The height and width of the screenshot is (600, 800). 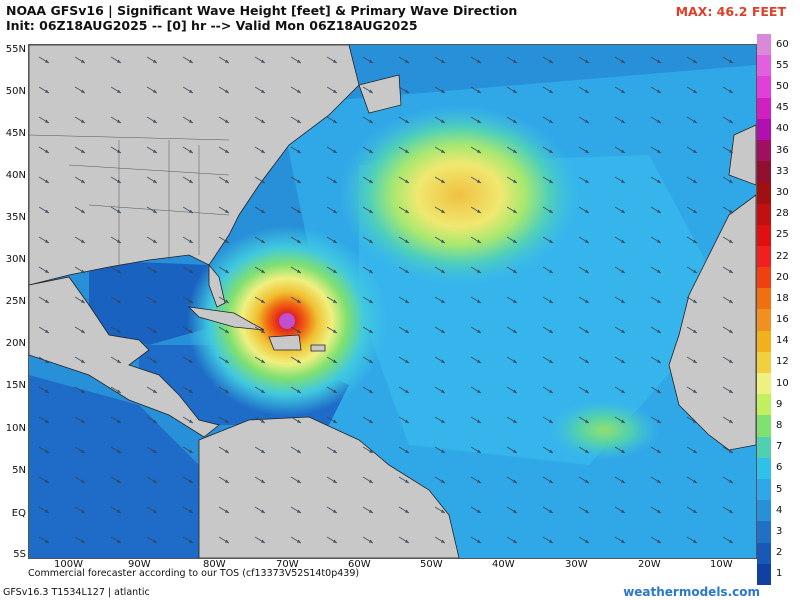 I want to click on lon-label: 100W, so click(x=68, y=564).